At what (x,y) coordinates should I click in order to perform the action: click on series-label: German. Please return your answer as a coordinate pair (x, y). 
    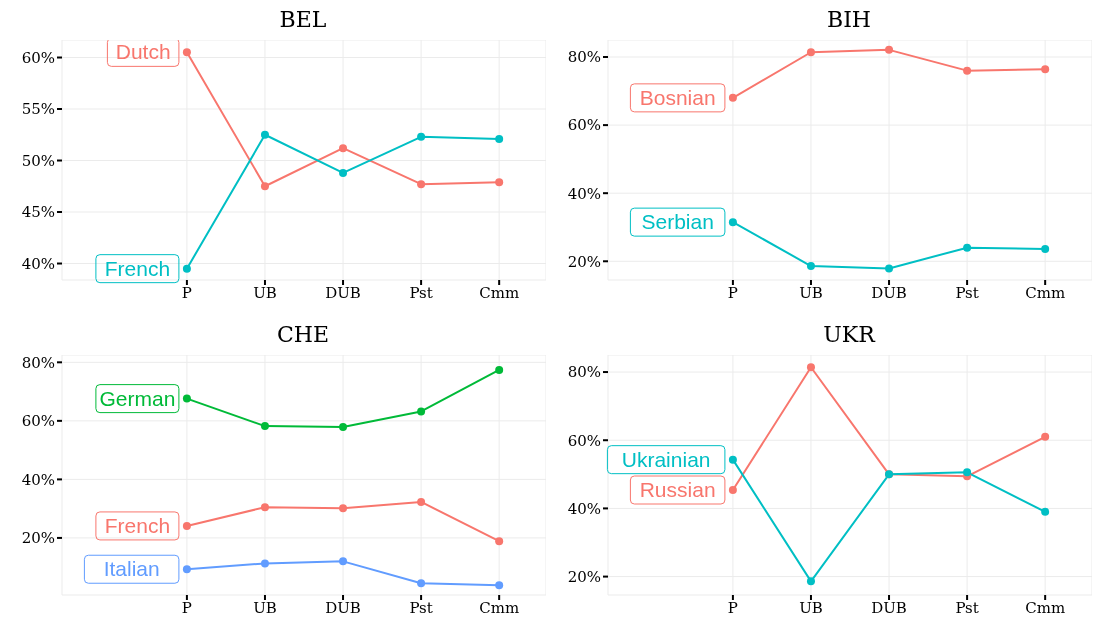
    Looking at the image, I should click on (137, 398).